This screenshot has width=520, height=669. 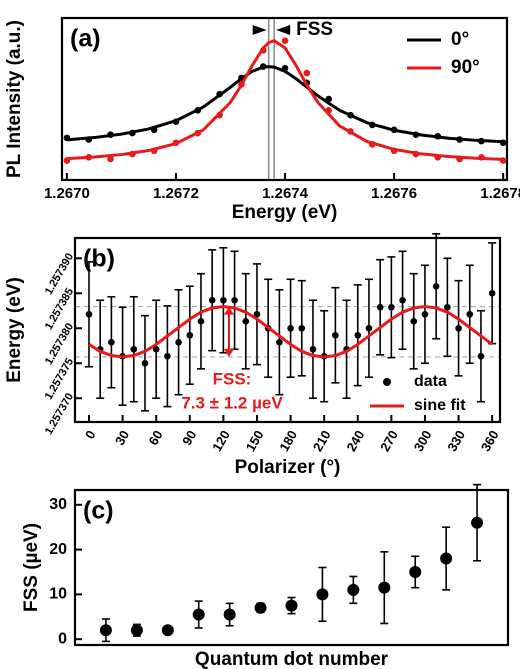 What do you see at coordinates (99, 259) in the screenshot?
I see `panel-label: (b)` at bounding box center [99, 259].